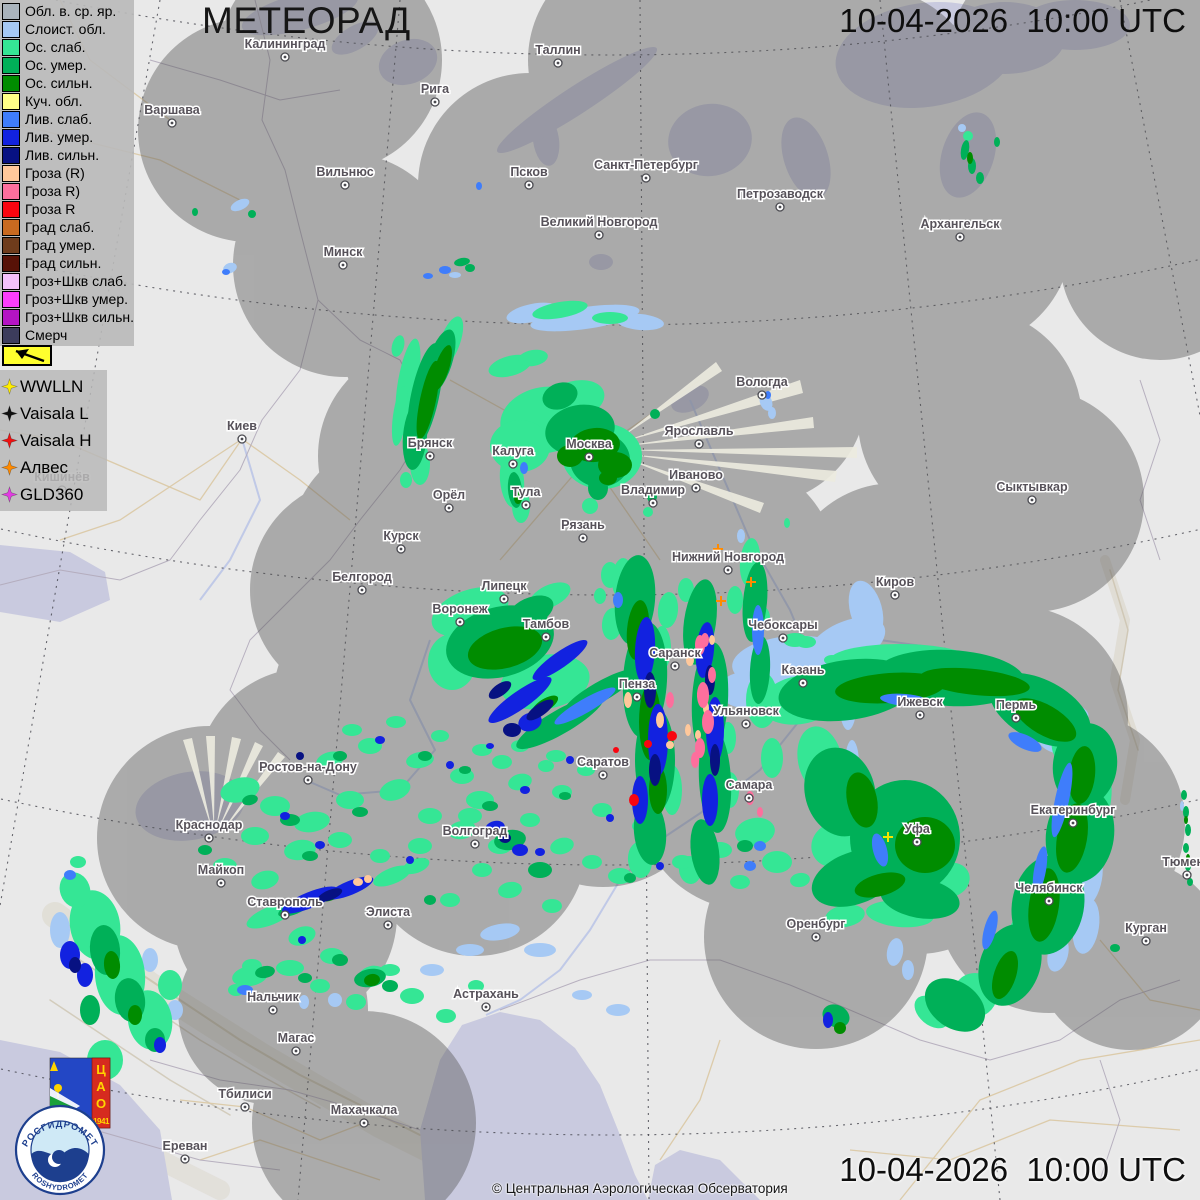 The image size is (1200, 1200). Describe the element at coordinates (59, 83) in the screenshot. I see `legend-item-label: Ос. сильн.` at that location.